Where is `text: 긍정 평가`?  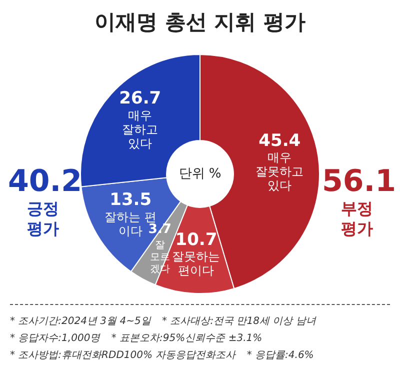 text: 긍정 평가 is located at coordinates (43, 219).